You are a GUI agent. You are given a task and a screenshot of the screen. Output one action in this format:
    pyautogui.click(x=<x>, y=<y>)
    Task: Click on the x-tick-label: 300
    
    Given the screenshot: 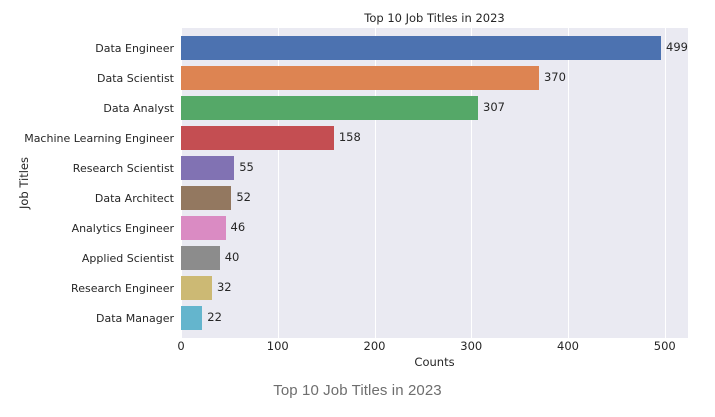 What is the action you would take?
    pyautogui.click(x=471, y=346)
    